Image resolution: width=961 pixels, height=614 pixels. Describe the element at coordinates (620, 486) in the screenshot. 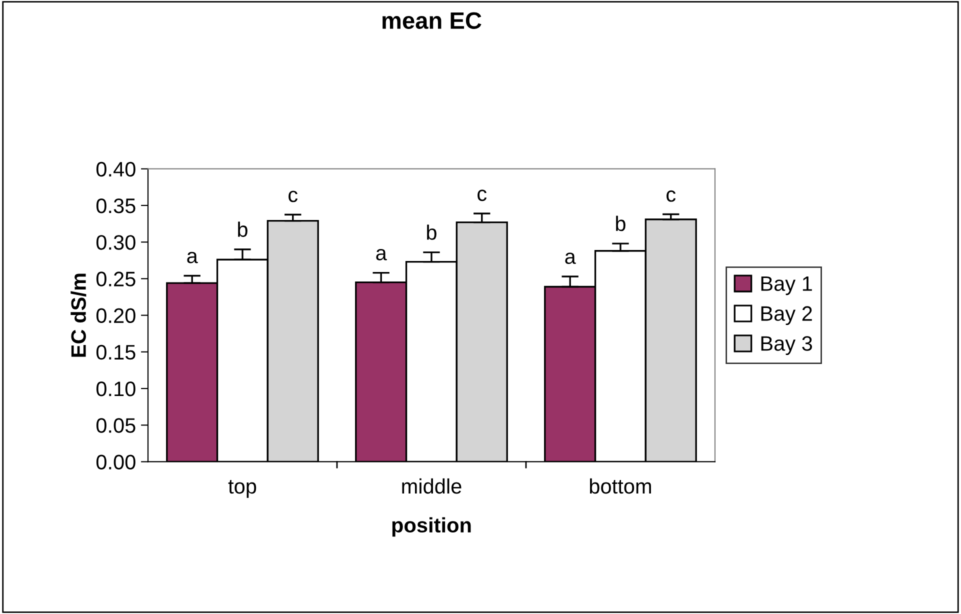

I see `x-tick-label: bottom` at that location.